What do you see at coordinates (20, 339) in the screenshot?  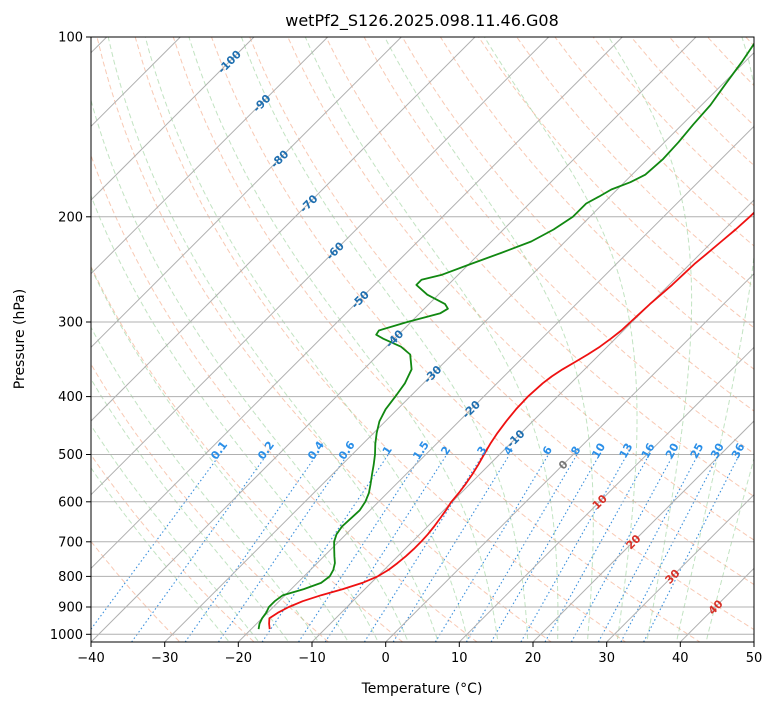 I see `y-axis-label: Pressure (hPa)` at bounding box center [20, 339].